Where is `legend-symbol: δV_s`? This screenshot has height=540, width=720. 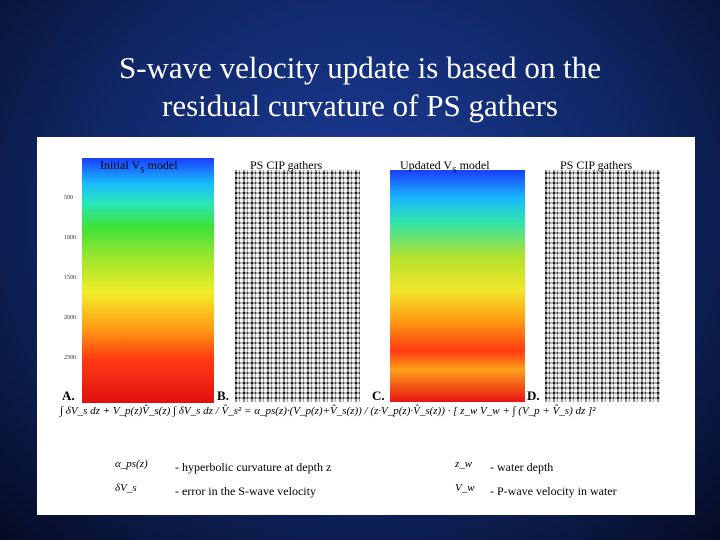 legend-symbol: δV_s is located at coordinates (126, 488).